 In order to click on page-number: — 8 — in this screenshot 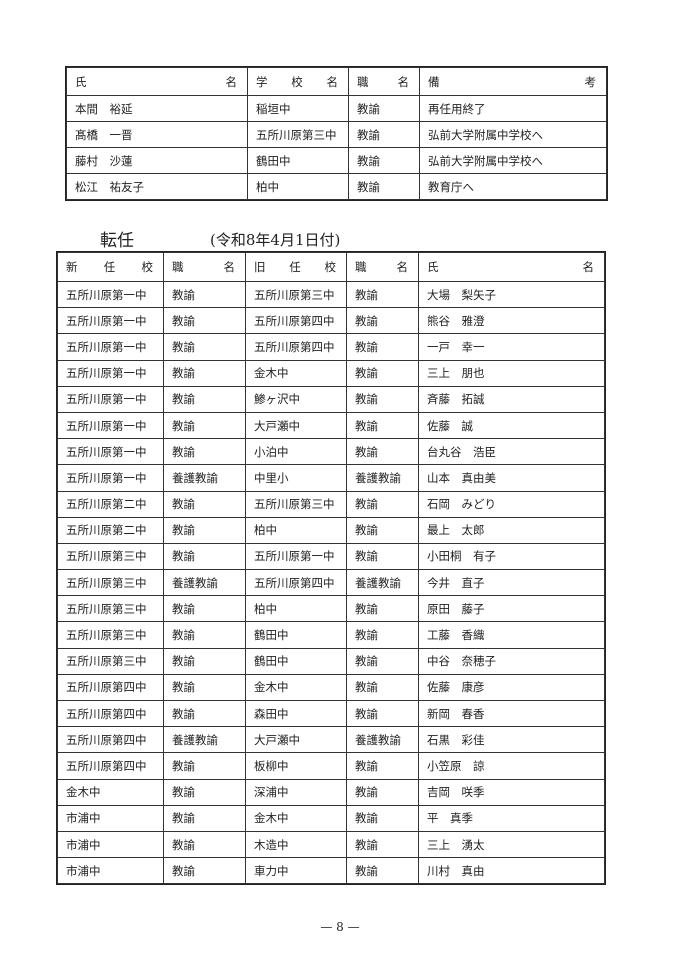, I will do `click(340, 927)`.